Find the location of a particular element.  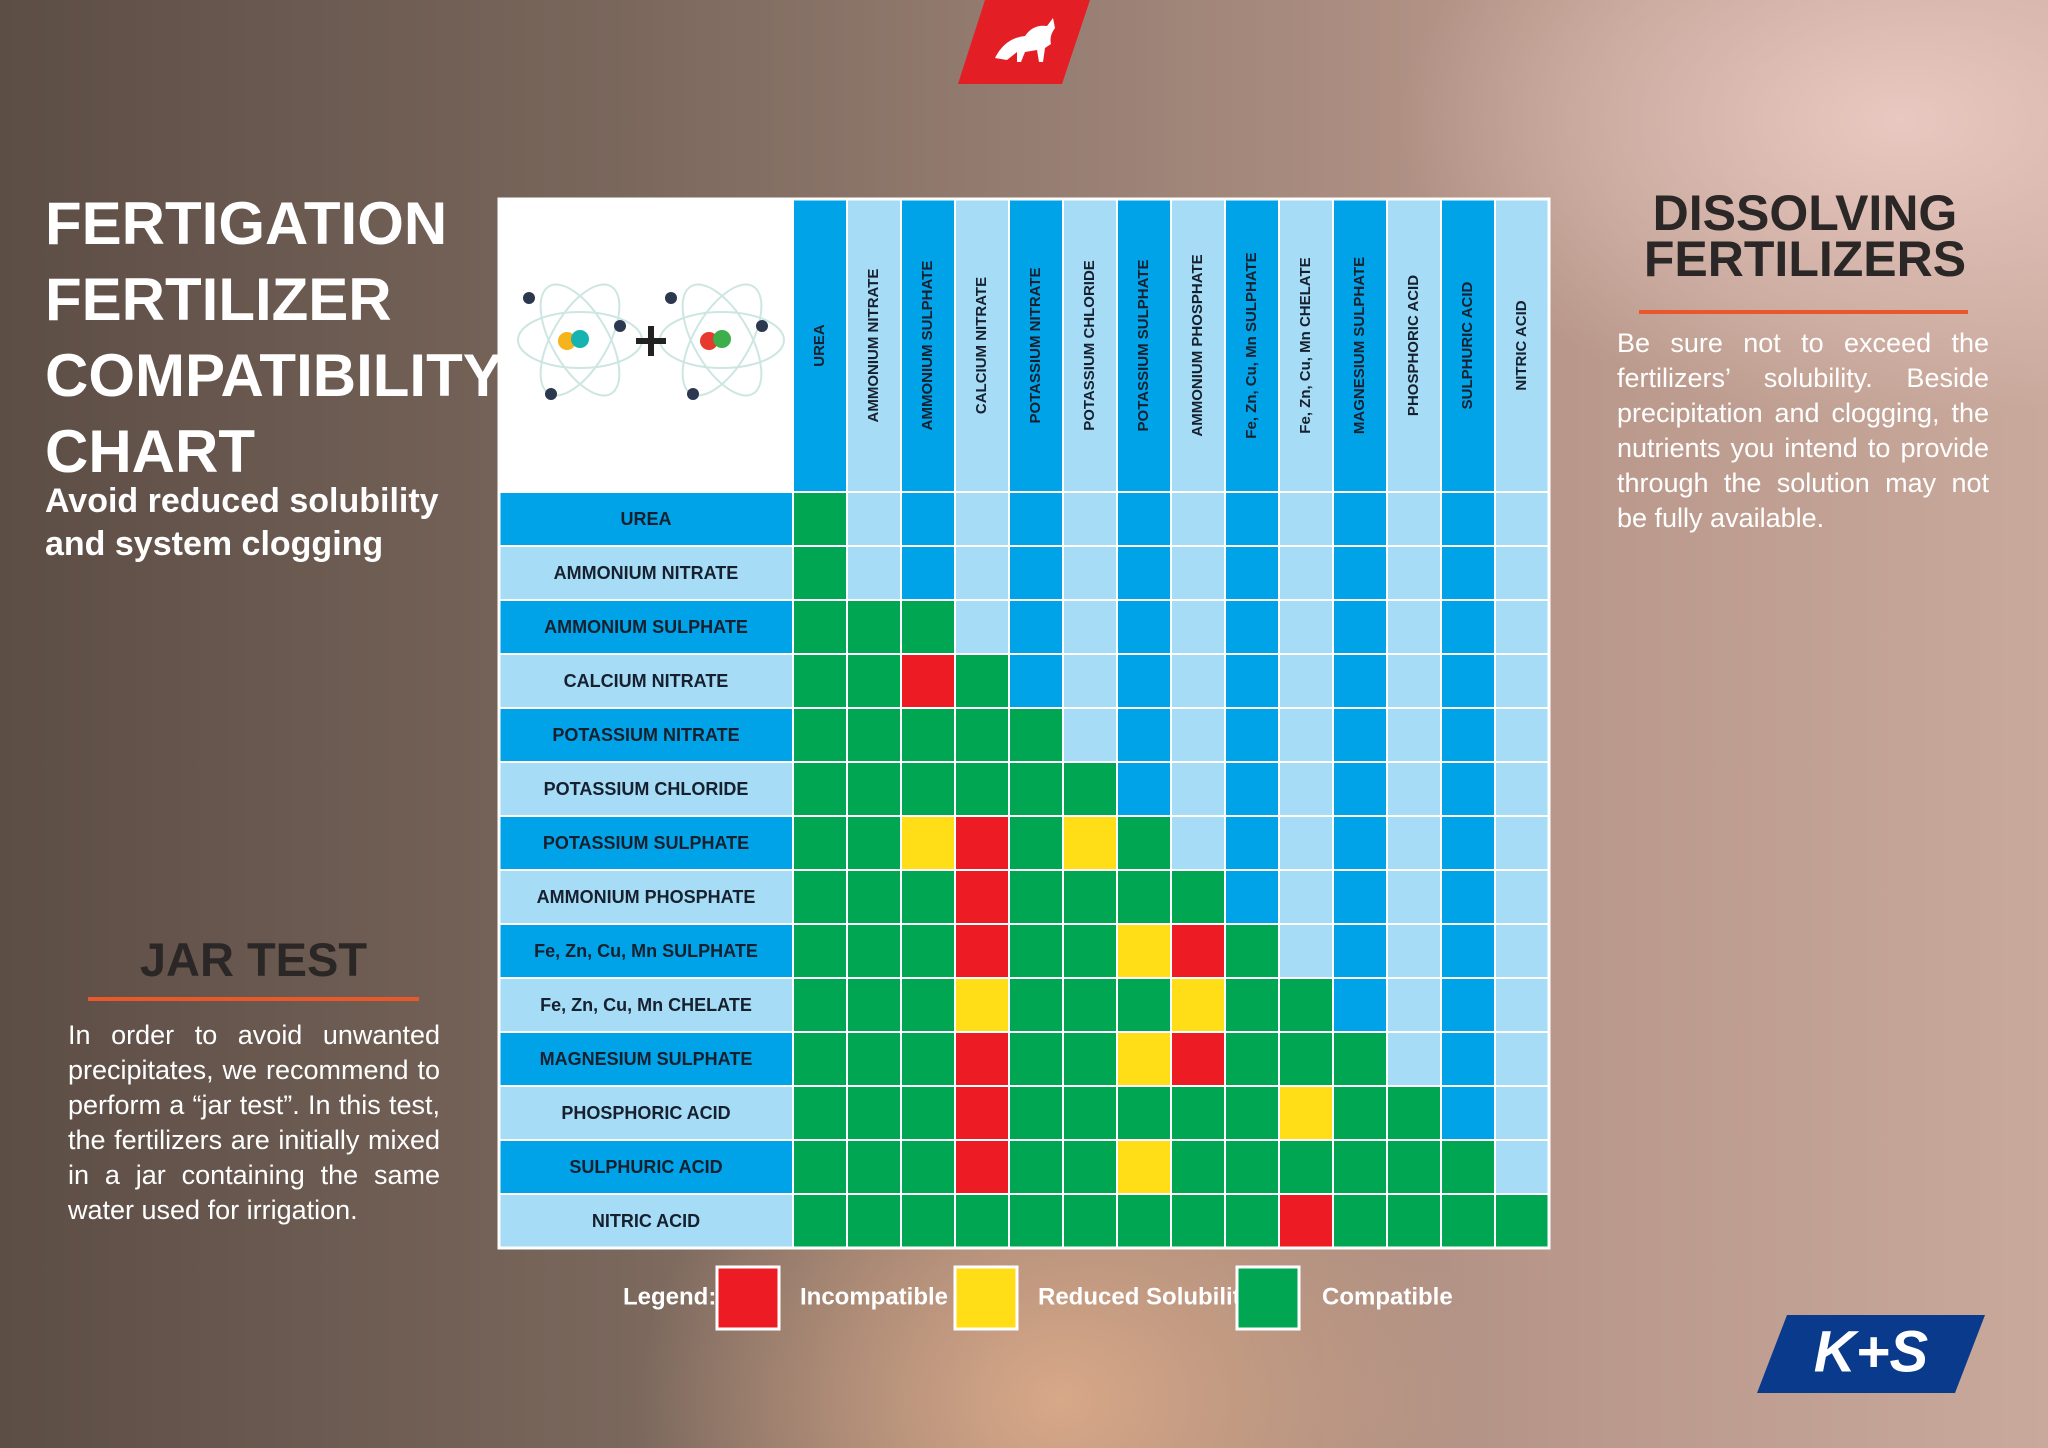

legend-text: Compatible is located at coordinates (1387, 1296).